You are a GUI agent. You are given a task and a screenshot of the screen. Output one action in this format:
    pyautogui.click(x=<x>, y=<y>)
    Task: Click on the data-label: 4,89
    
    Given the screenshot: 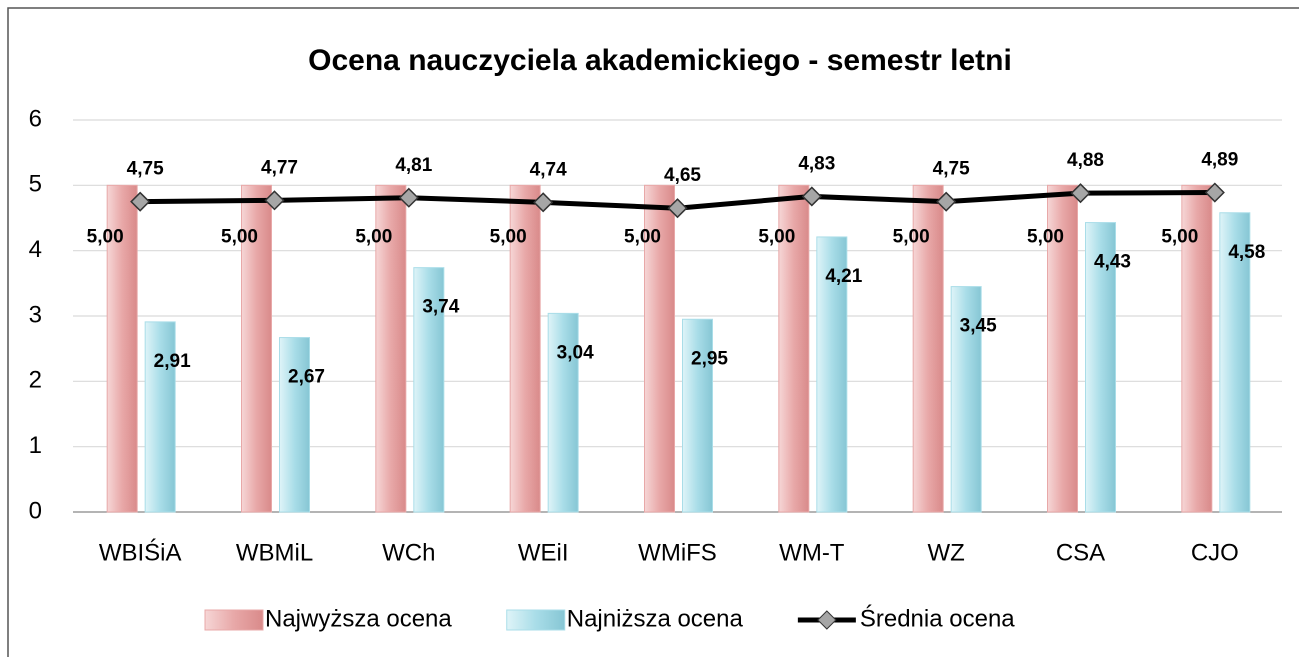 What is the action you would take?
    pyautogui.click(x=1219, y=160)
    